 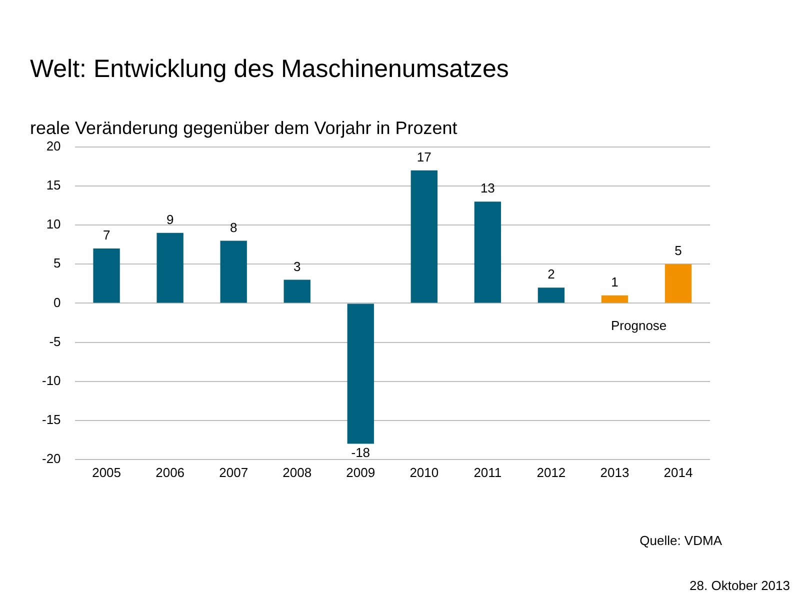 I want to click on source-note: Quelle: VDMA, so click(x=681, y=540).